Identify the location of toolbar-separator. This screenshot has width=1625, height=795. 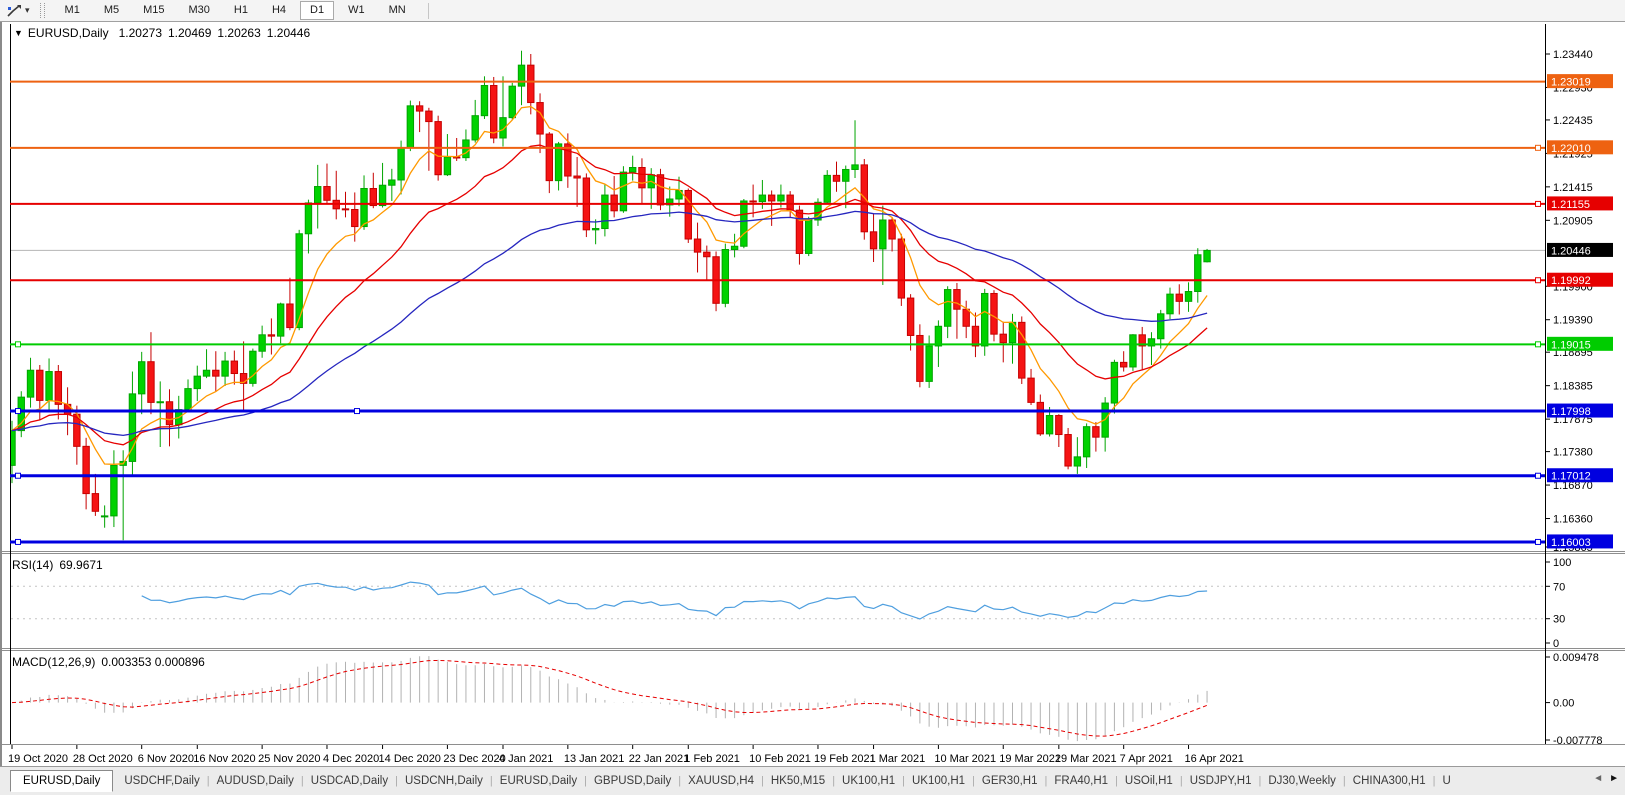
(428, 10).